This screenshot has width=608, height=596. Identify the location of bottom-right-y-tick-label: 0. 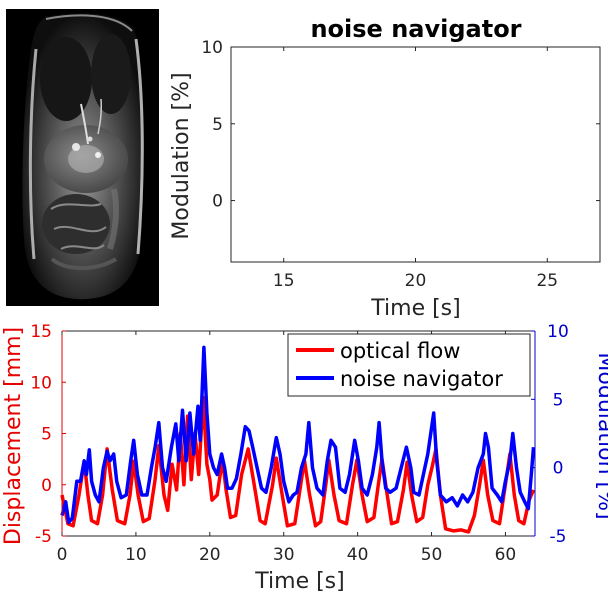
(558, 469).